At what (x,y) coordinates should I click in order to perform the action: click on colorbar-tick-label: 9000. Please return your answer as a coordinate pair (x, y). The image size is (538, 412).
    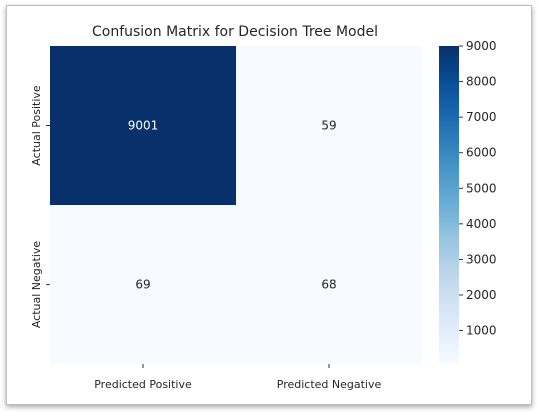
    Looking at the image, I should click on (481, 46).